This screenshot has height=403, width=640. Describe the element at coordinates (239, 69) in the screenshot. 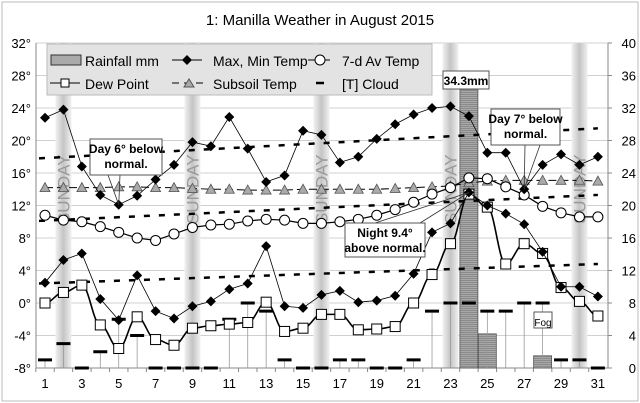

I see `legend-box` at that location.